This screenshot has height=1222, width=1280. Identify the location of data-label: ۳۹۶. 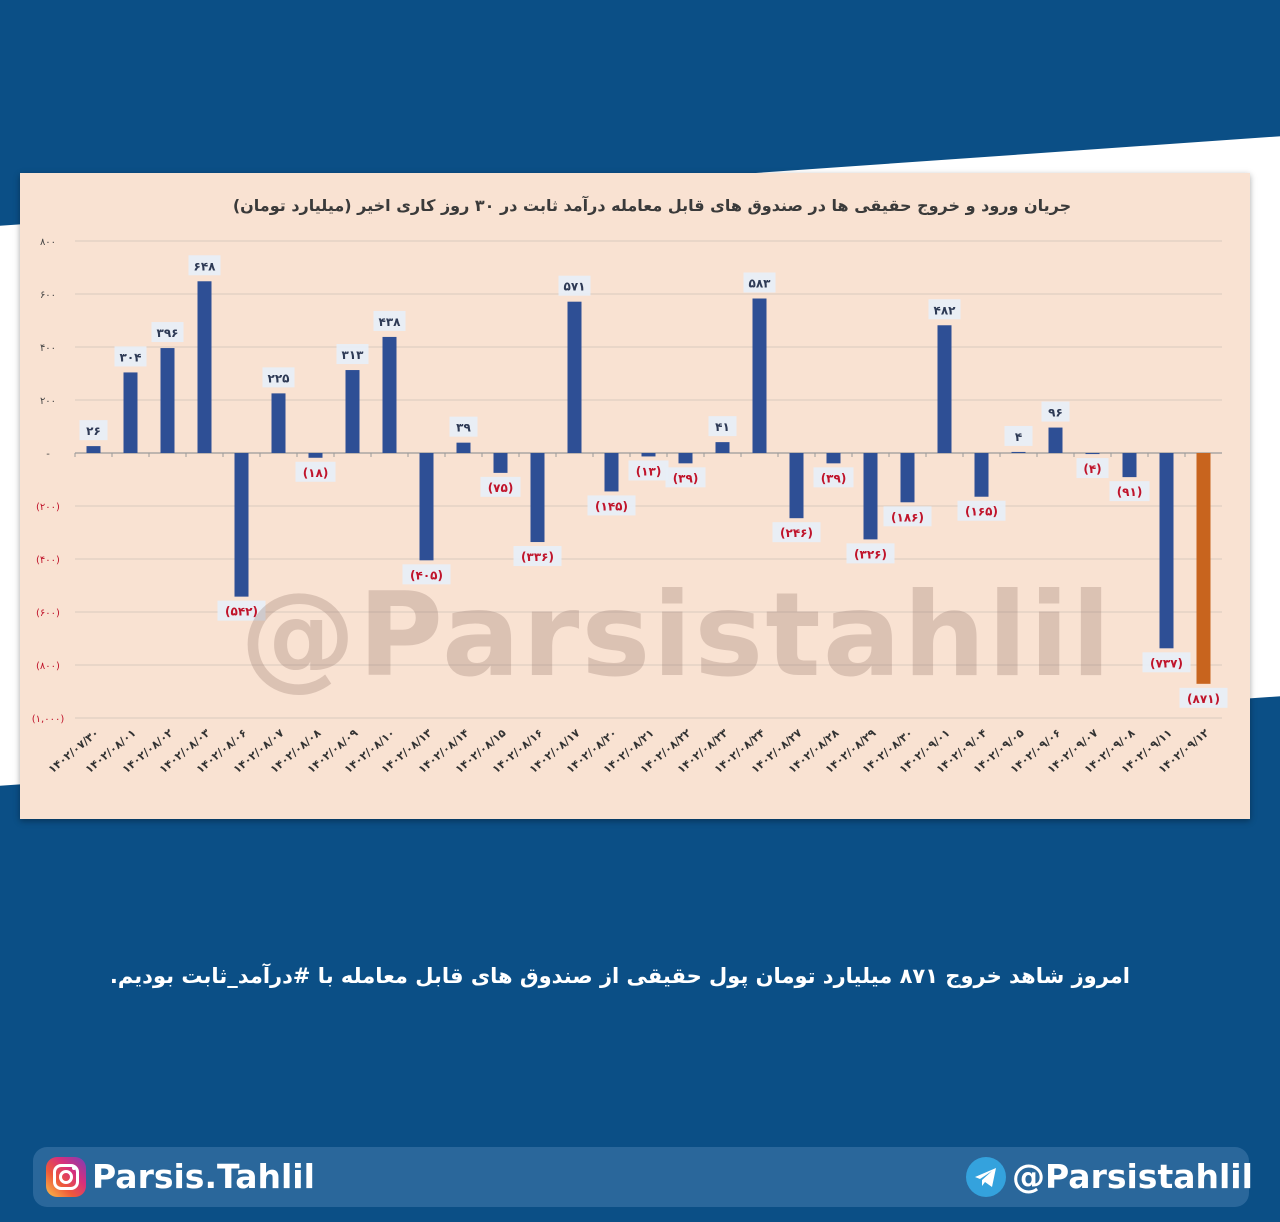
(168, 333).